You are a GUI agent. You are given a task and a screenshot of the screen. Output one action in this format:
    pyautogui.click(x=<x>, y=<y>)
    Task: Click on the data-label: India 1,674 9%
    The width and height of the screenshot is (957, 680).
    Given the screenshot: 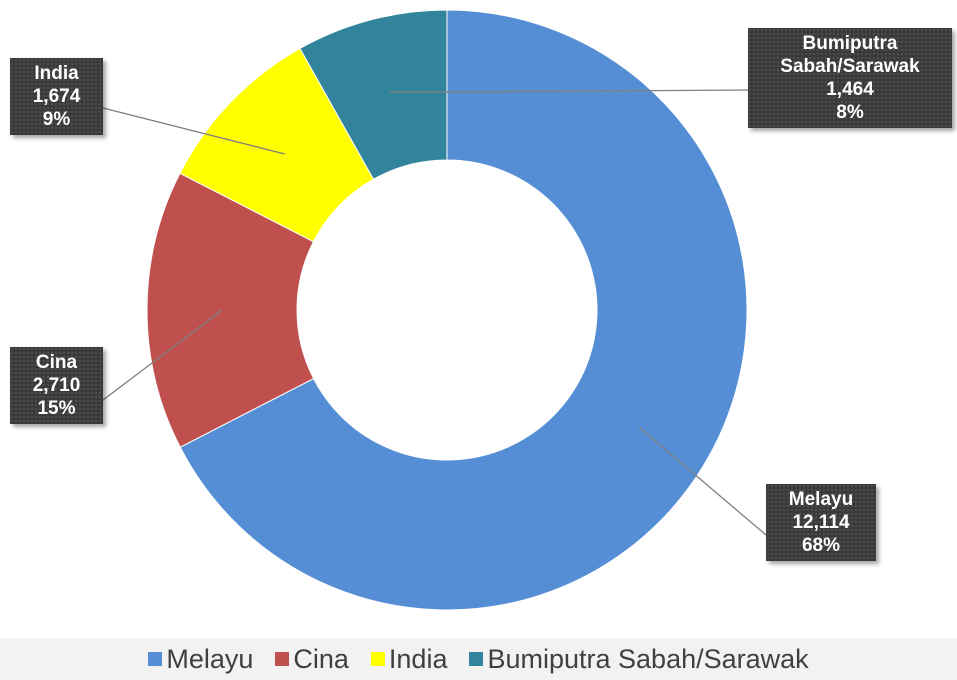 What is the action you would take?
    pyautogui.click(x=56, y=96)
    